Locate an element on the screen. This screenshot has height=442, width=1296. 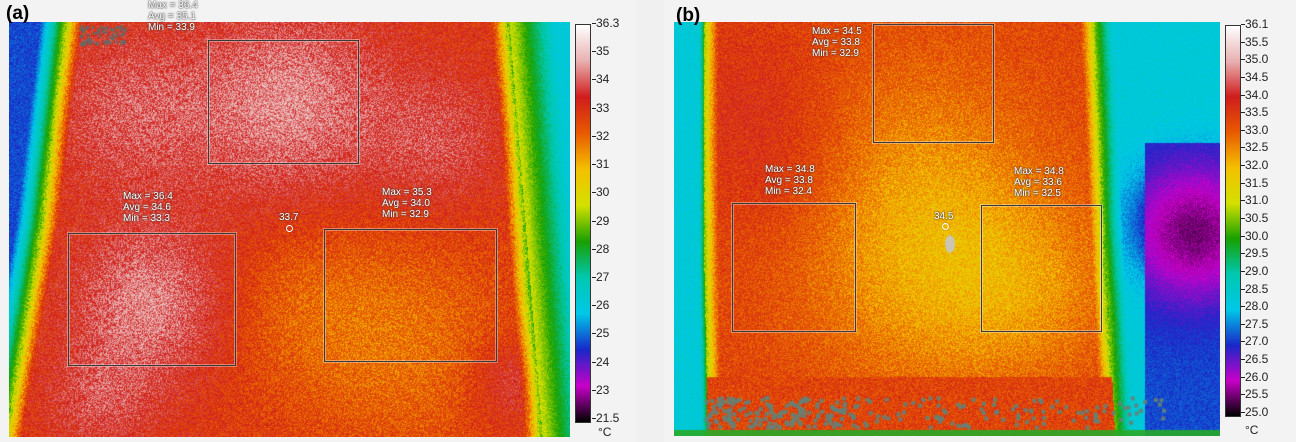
roi-right-stats: Max = 34.8 Avg = 33.6 Min = 32.5 is located at coordinates (1039, 182).